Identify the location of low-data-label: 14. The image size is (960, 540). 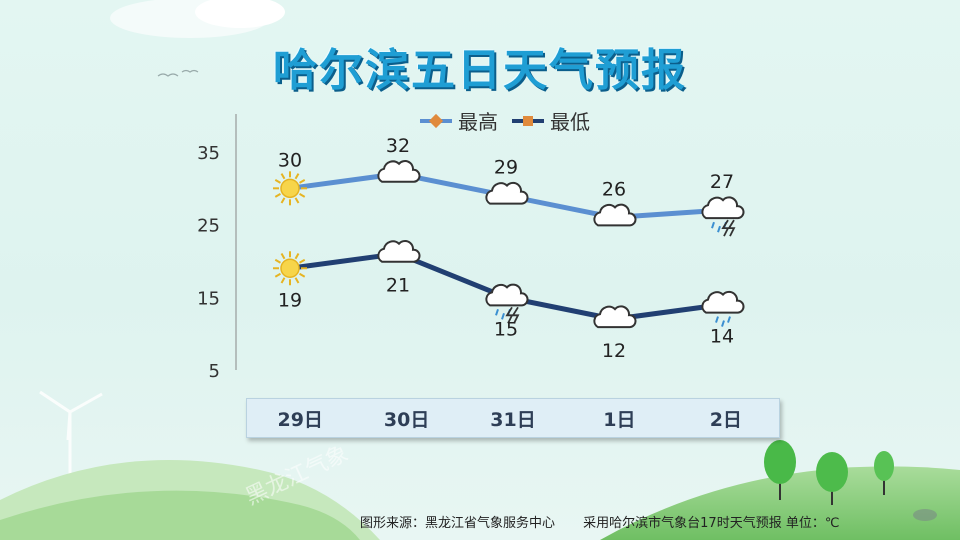
(722, 337).